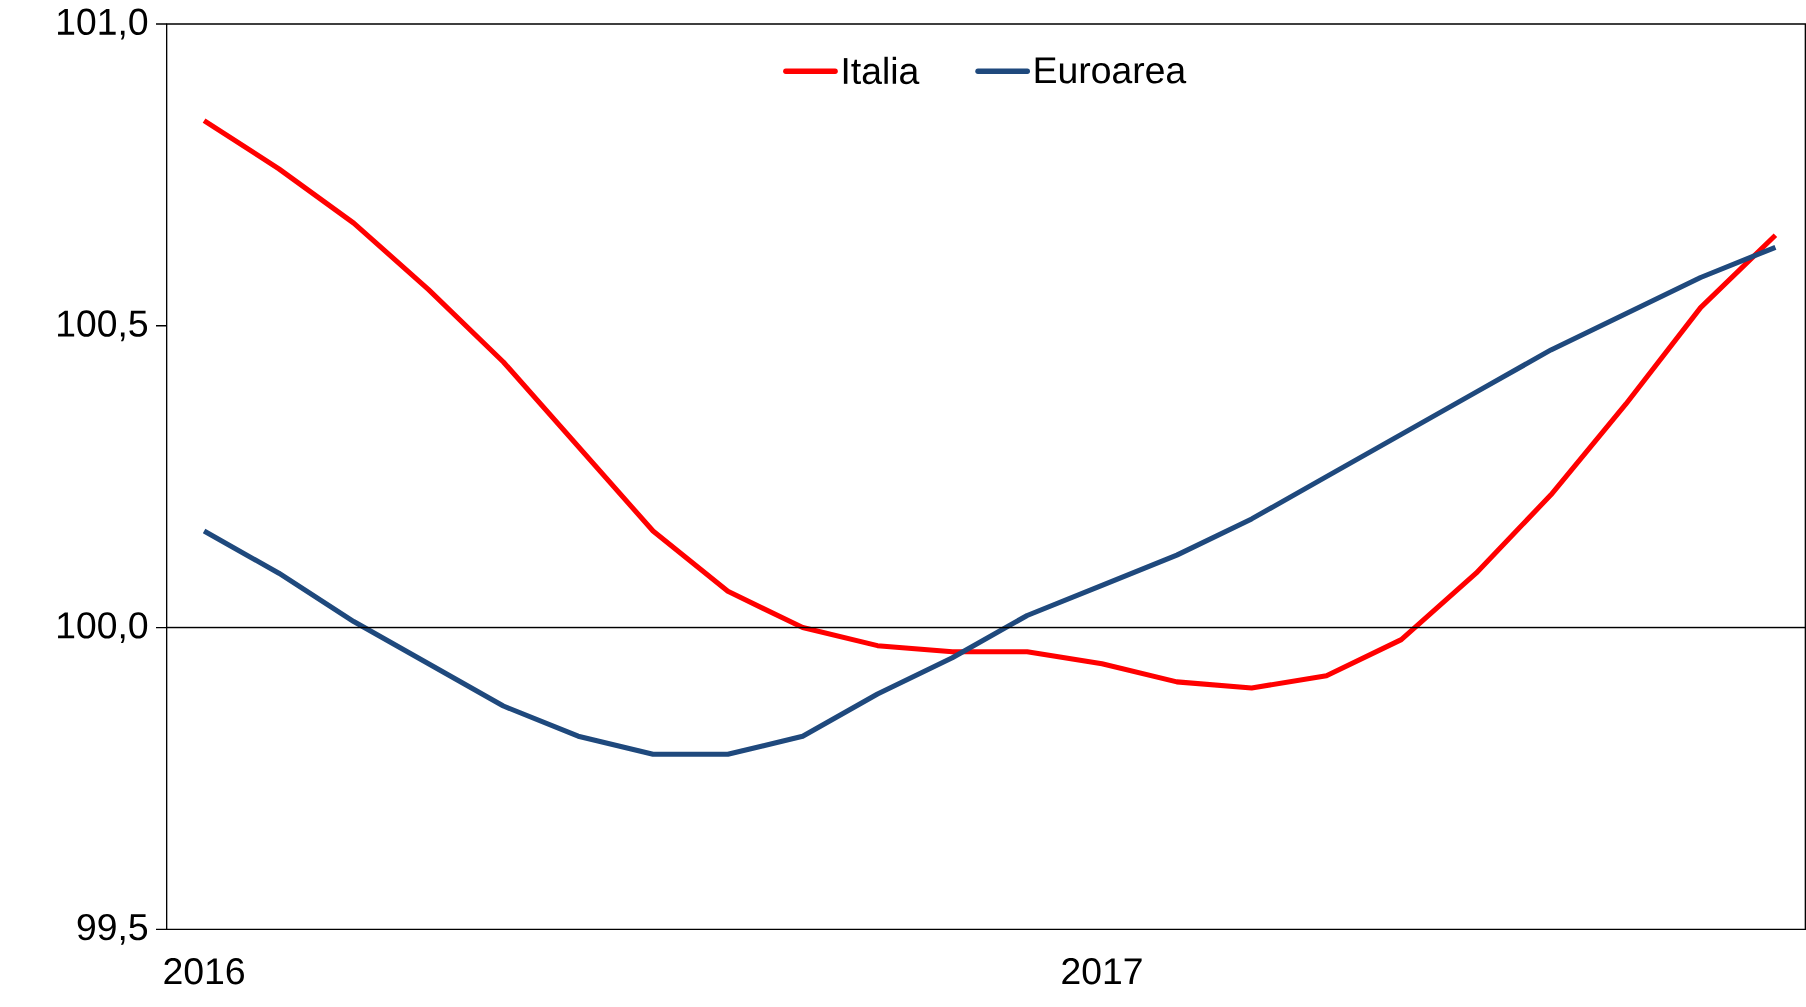 Image resolution: width=1806 pixels, height=1007 pixels. Describe the element at coordinates (103, 628) in the screenshot. I see `y-tick-label: 100,0` at that location.